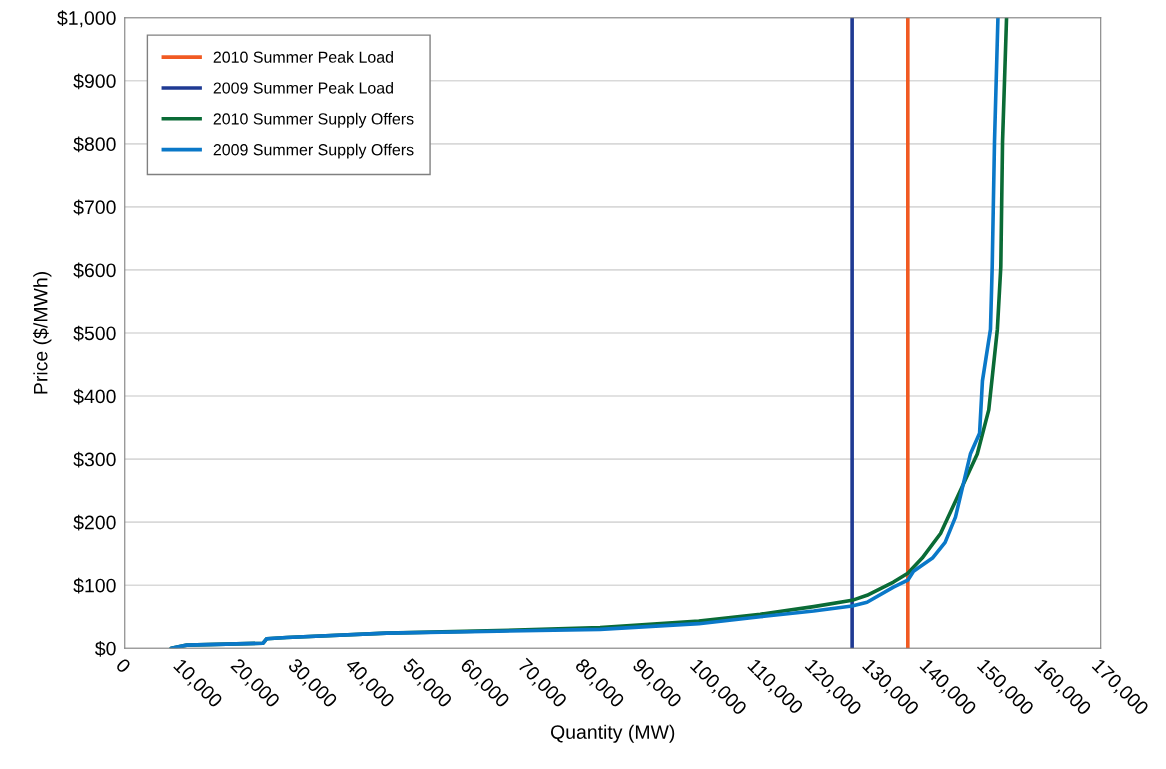  What do you see at coordinates (94, 459) in the screenshot?
I see `y-tick-label: $300` at bounding box center [94, 459].